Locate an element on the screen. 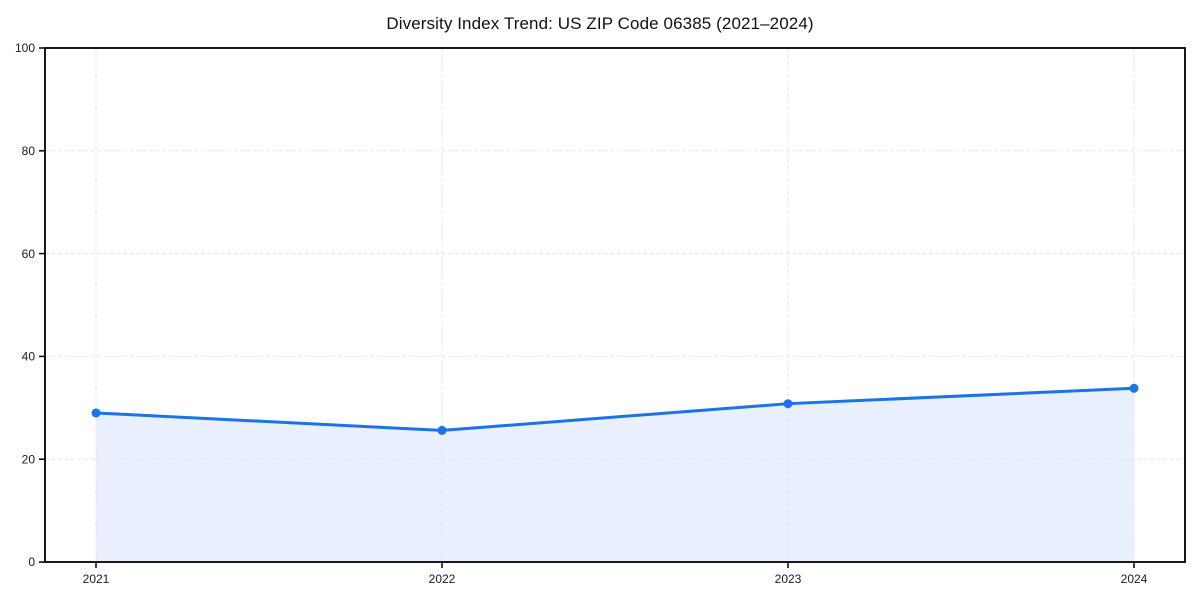 The image size is (1200, 600). x-tick-label: 2024 is located at coordinates (1134, 579).